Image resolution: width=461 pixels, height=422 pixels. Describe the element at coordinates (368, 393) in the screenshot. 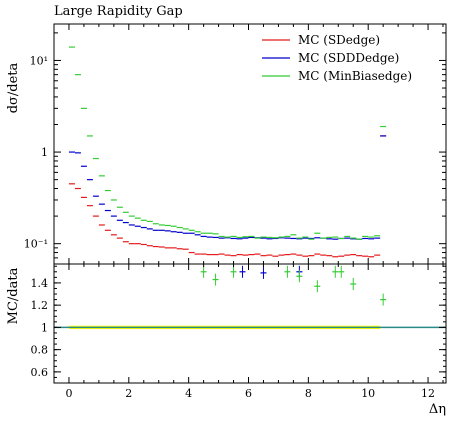

I see `x-tick-label: 10` at that location.